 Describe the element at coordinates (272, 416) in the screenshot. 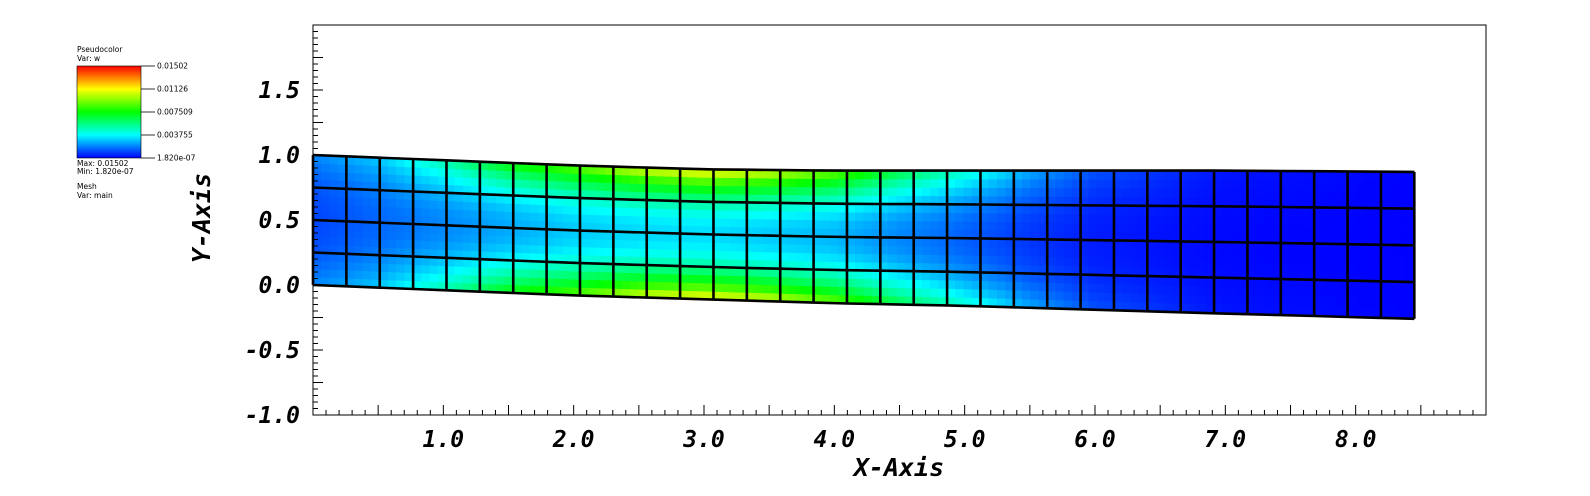

I see `y-tick-label: -1.0` at that location.